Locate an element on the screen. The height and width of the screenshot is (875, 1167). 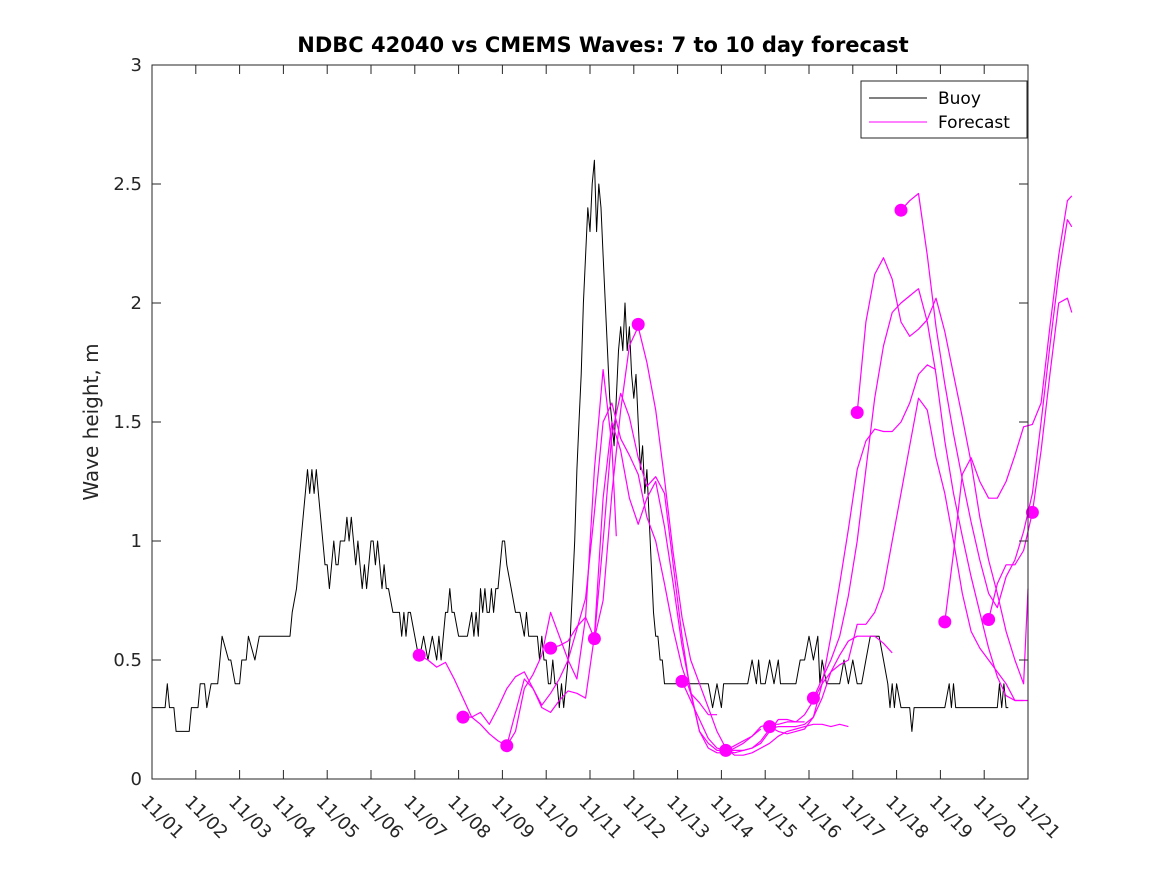
y-tick-label: 2 is located at coordinates (136, 303).